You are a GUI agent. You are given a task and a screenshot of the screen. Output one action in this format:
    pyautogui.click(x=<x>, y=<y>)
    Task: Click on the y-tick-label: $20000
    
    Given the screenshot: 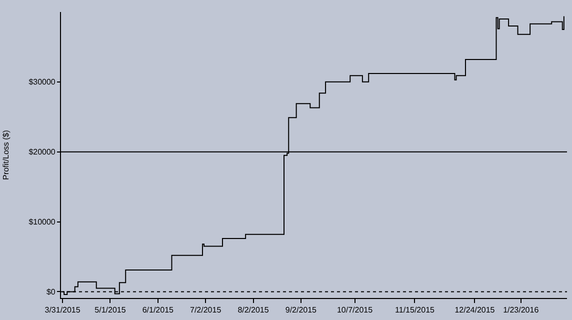 What is the action you would take?
    pyautogui.click(x=42, y=152)
    